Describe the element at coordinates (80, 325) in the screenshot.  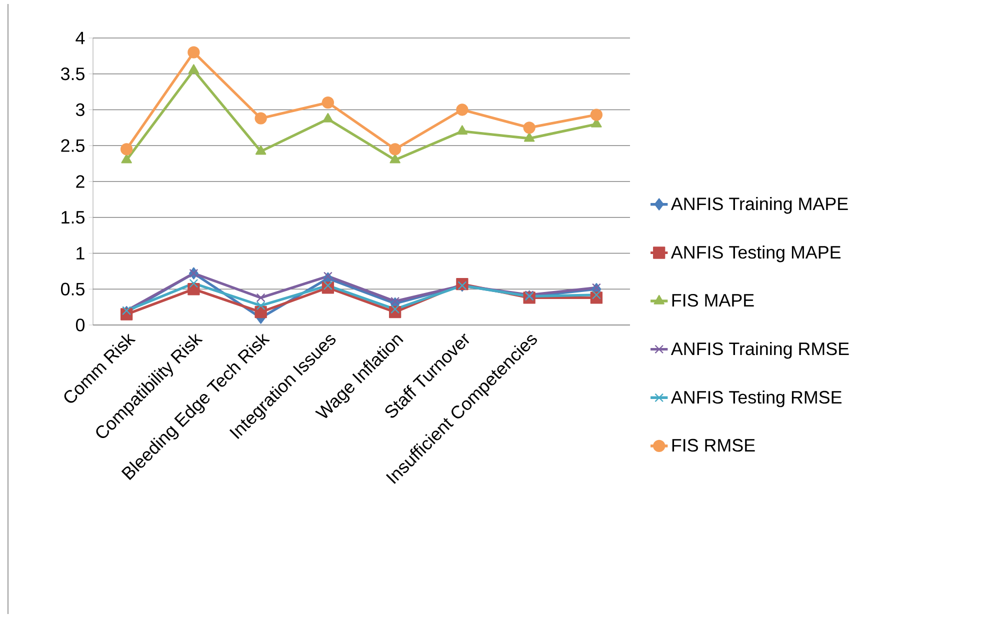
I see `y-tick-label: 0` at that location.